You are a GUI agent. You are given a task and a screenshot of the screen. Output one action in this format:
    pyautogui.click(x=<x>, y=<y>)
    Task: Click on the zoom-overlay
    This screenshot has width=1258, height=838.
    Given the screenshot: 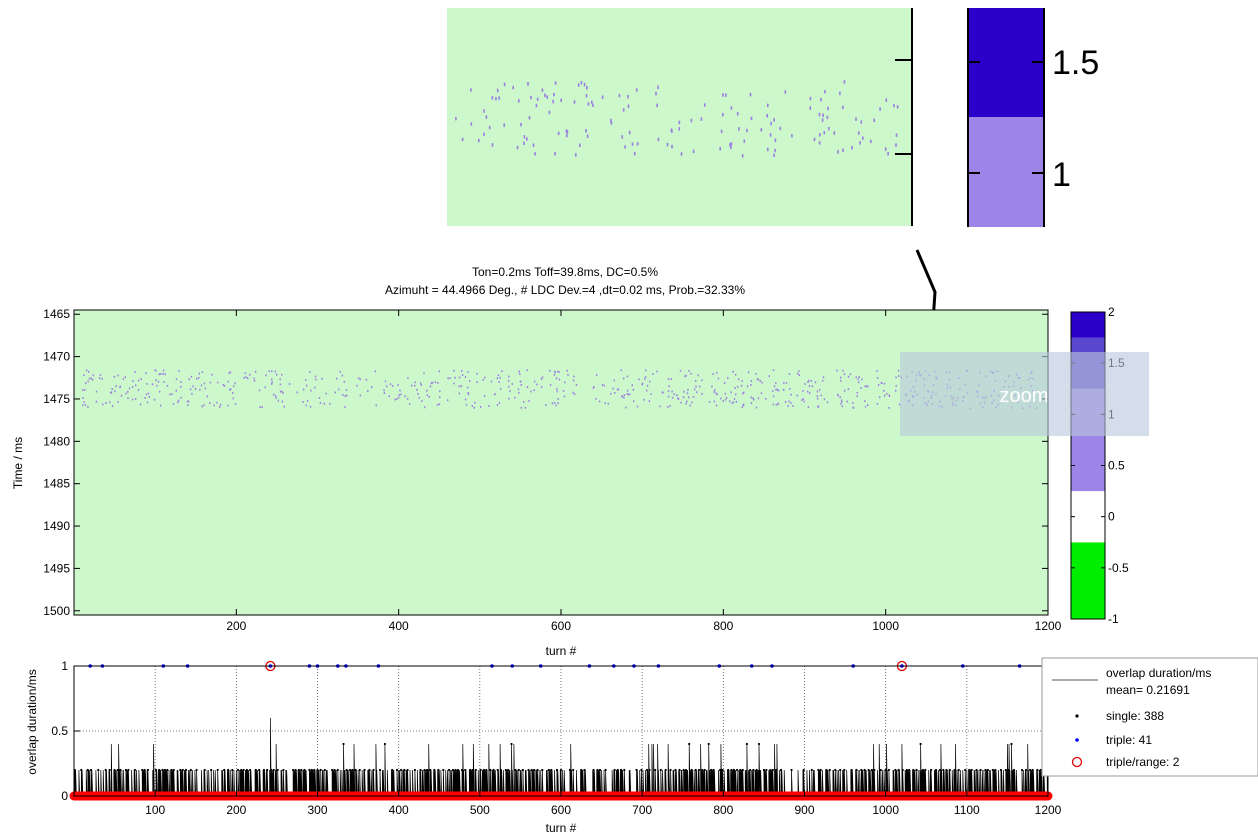 What is the action you would take?
    pyautogui.click(x=1024, y=394)
    